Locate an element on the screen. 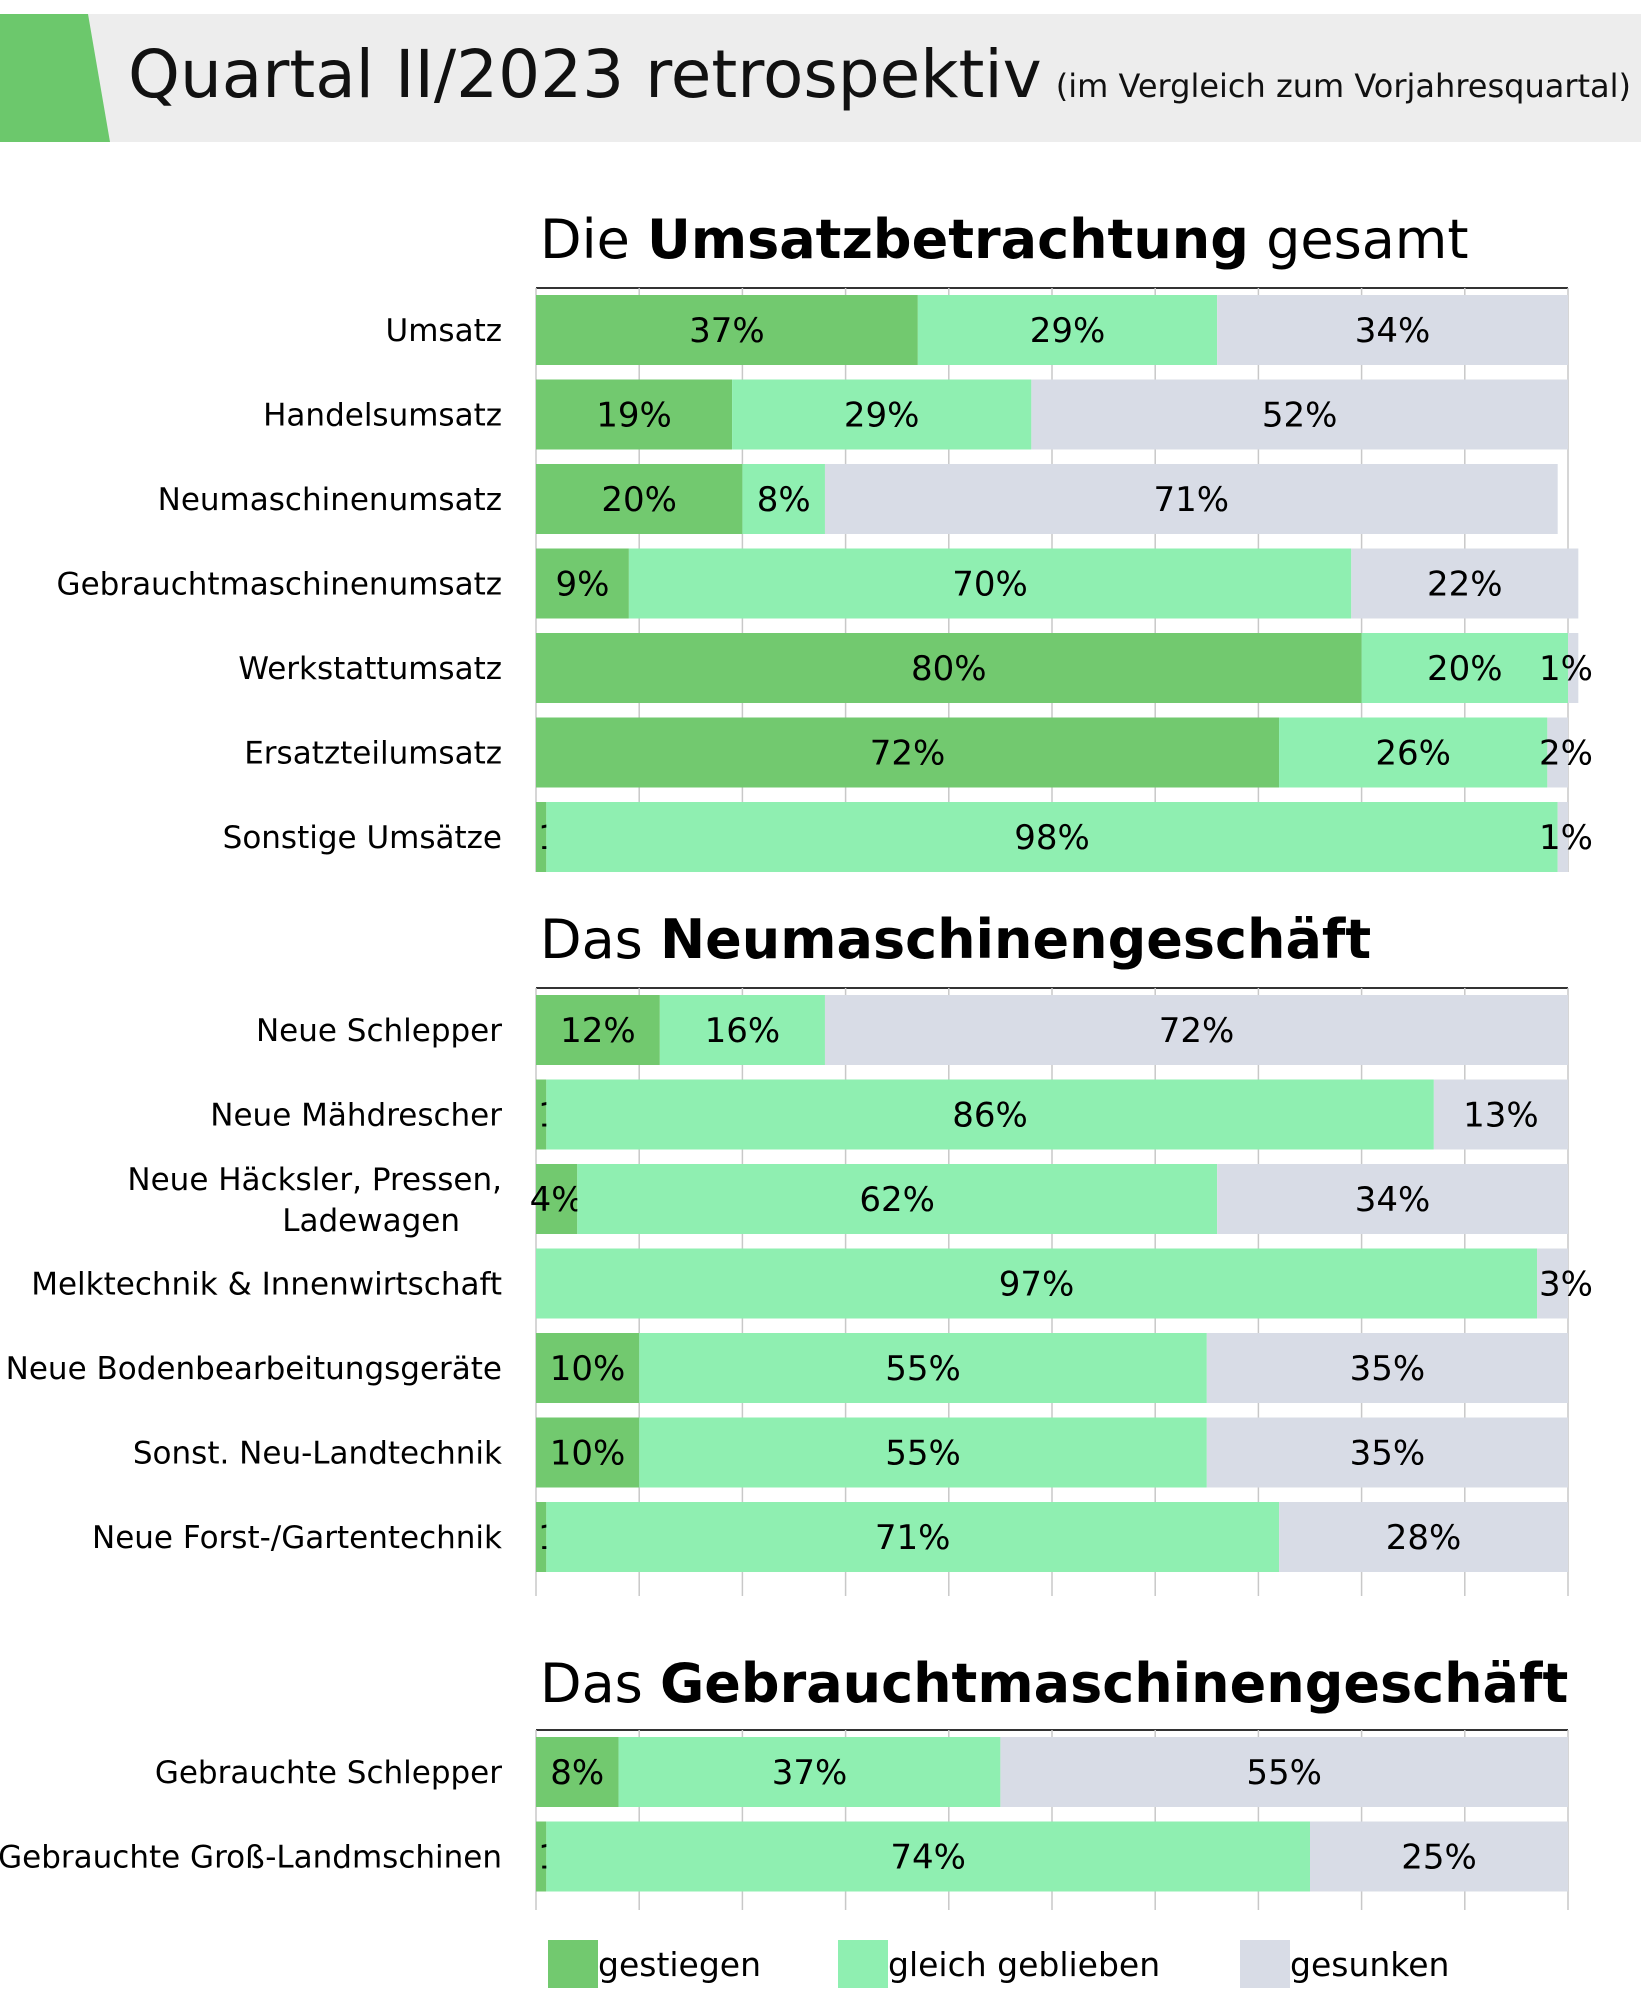 This screenshot has height=2000, width=1641. data-label: 62% is located at coordinates (897, 1200).